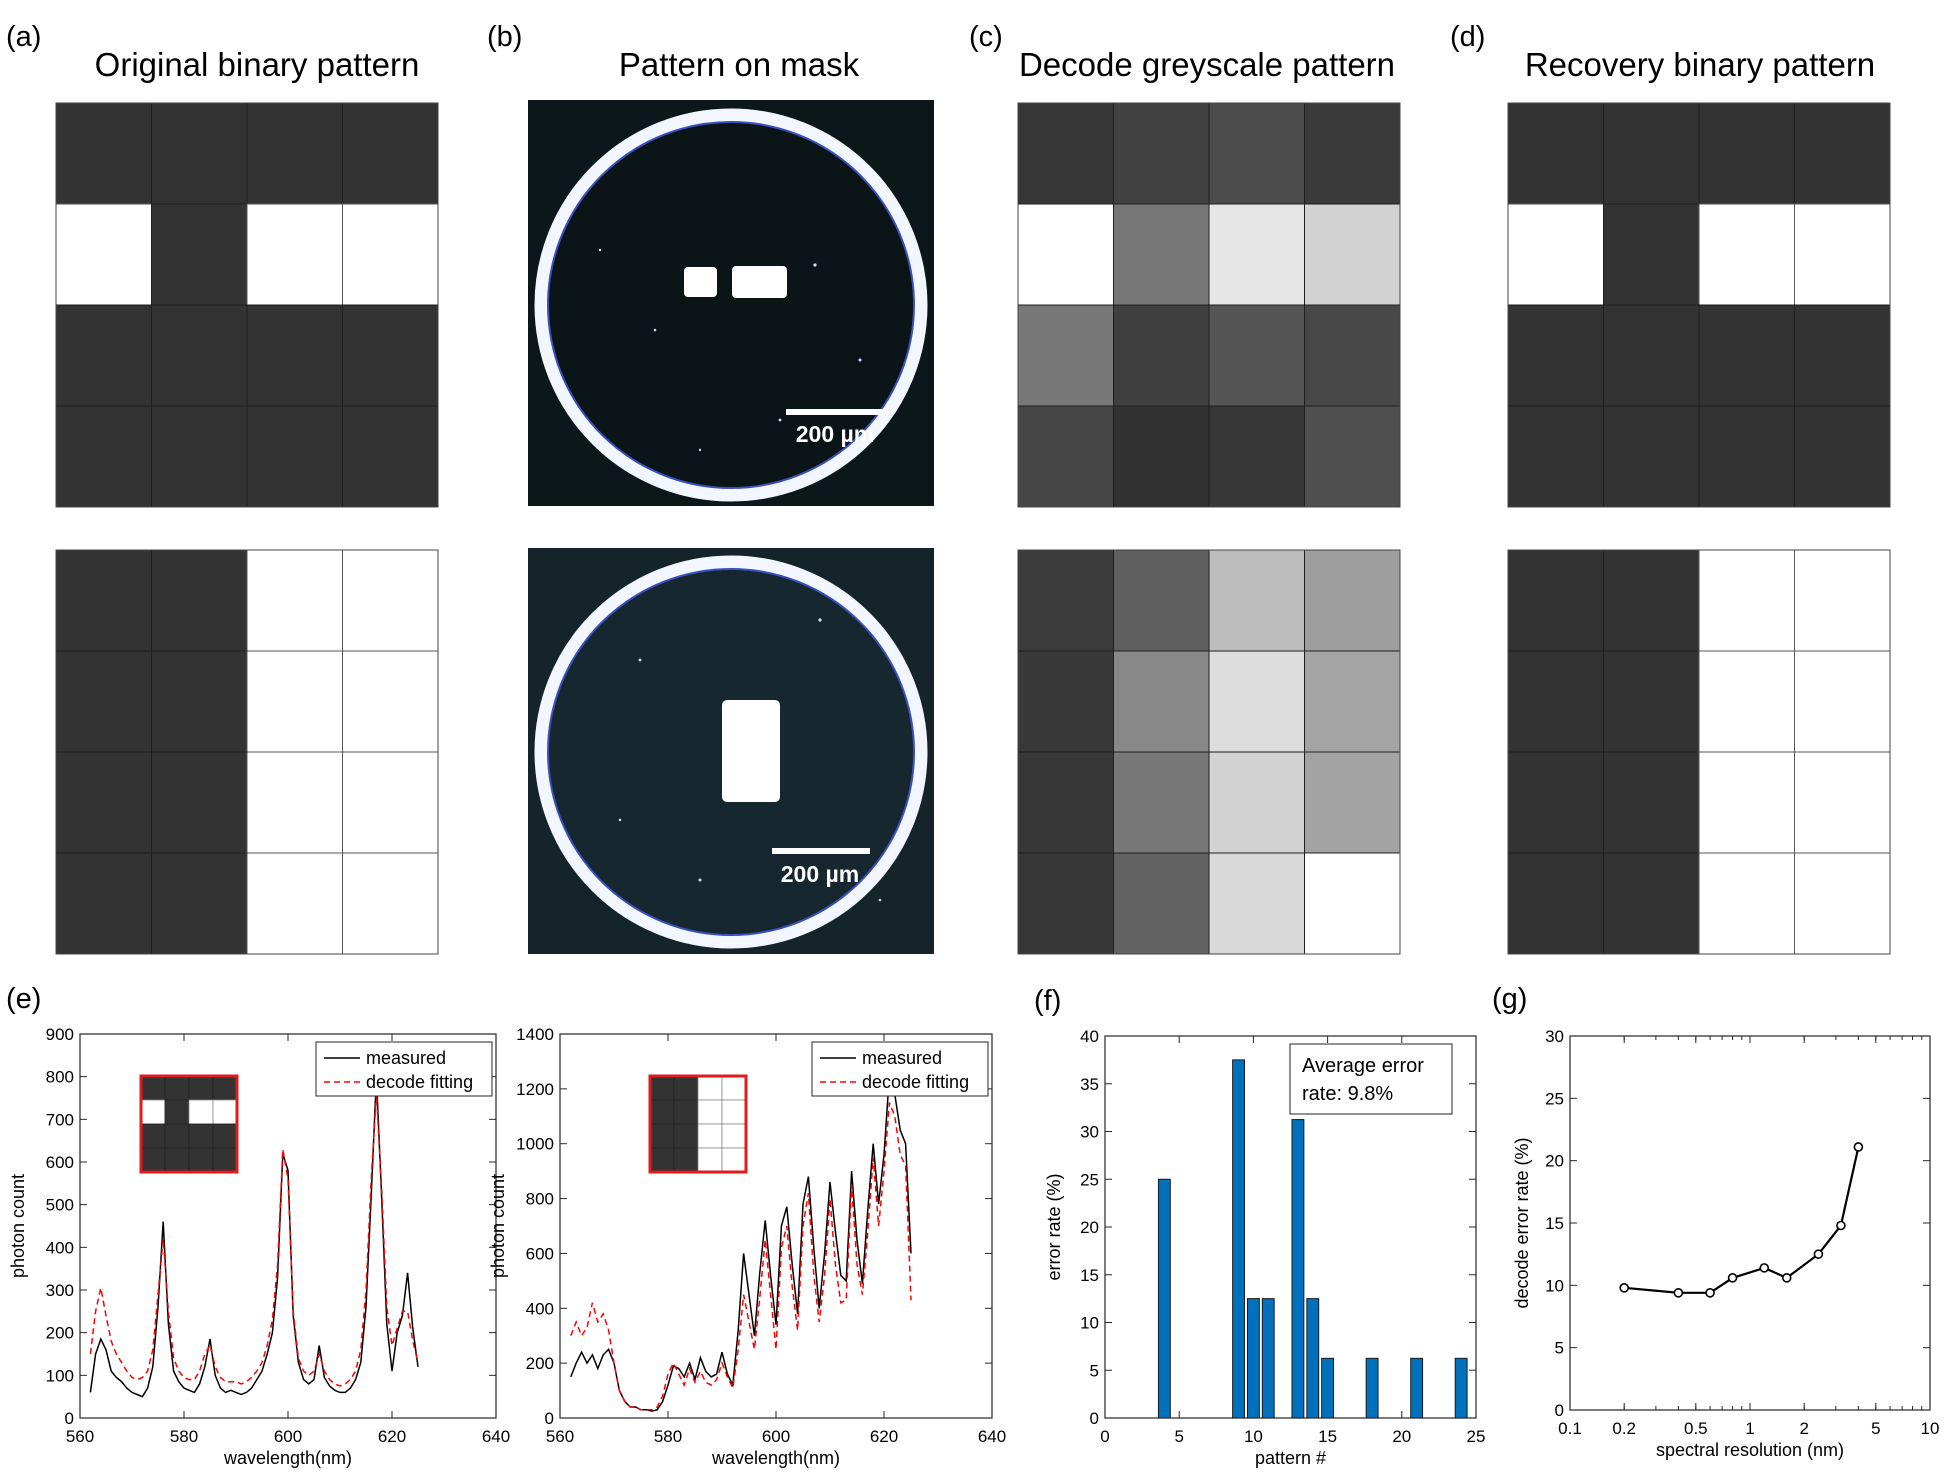 This screenshot has width=1944, height=1482. What do you see at coordinates (835, 434) in the screenshot?
I see `scale-bar-top-label: 200 µm` at bounding box center [835, 434].